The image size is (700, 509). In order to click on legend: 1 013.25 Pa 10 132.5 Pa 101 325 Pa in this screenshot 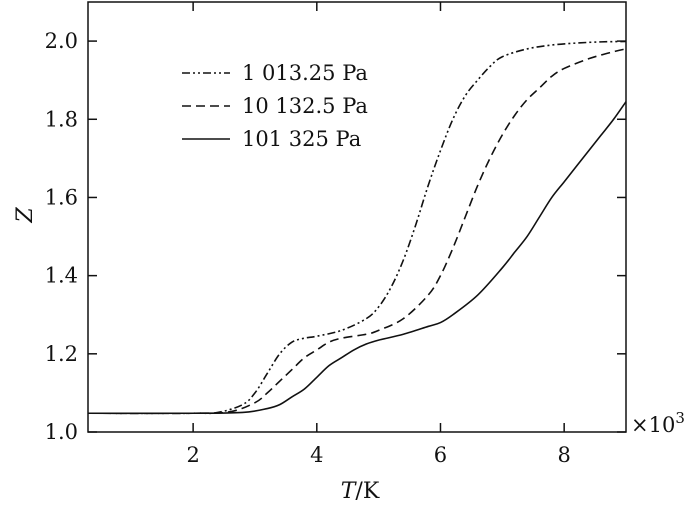, I will do `click(275, 106)`.